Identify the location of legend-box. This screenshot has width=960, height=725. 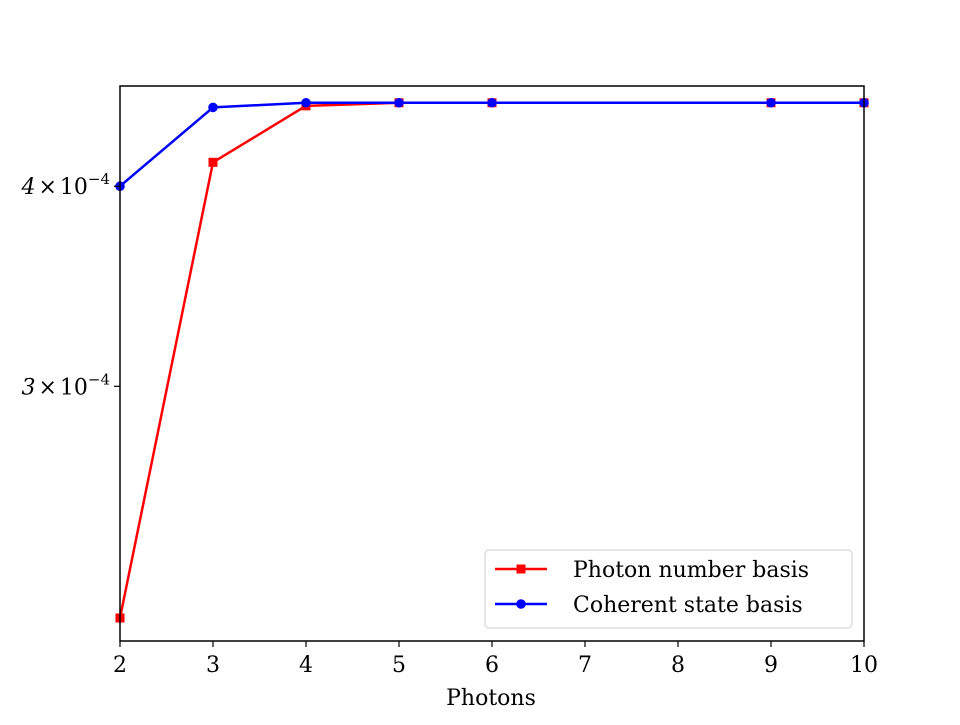
(668, 589).